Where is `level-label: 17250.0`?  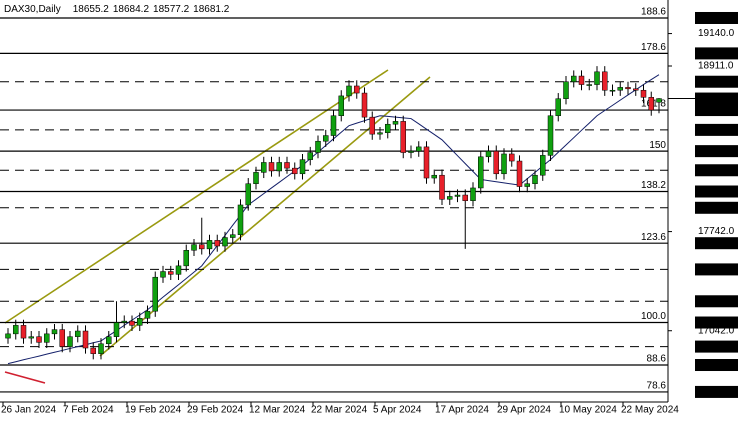 level-label: 17250.0 is located at coordinates (715, 301).